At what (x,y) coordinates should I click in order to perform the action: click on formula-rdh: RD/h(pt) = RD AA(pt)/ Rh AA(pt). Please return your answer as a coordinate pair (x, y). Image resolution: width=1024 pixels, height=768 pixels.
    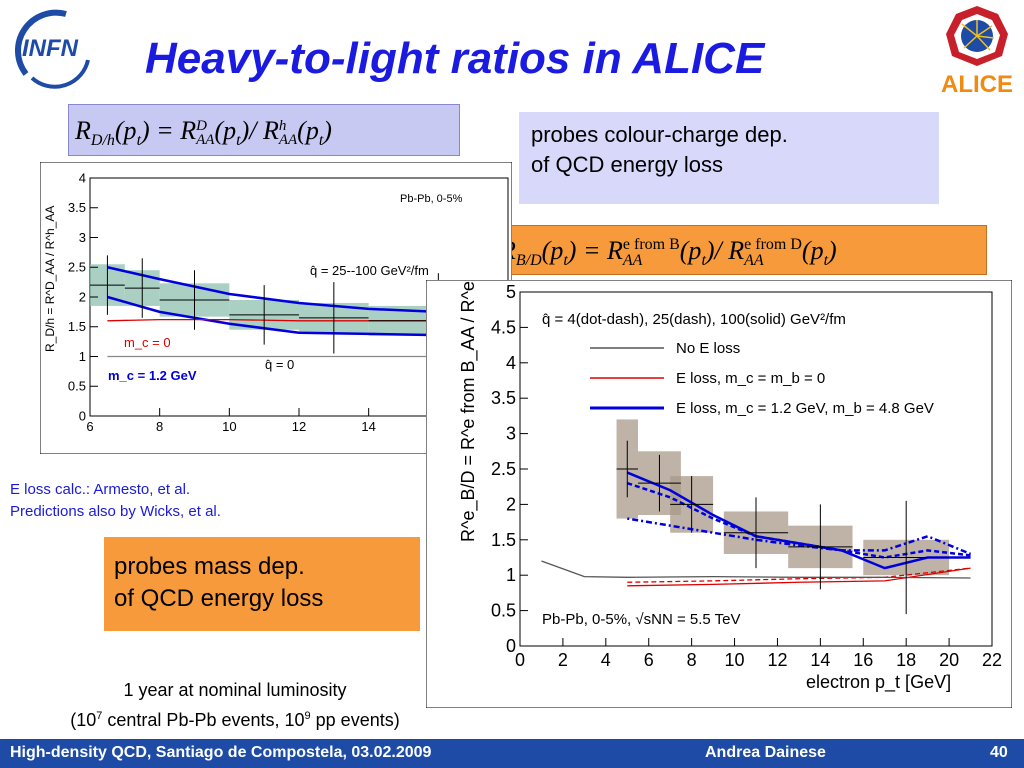
    Looking at the image, I should click on (264, 130).